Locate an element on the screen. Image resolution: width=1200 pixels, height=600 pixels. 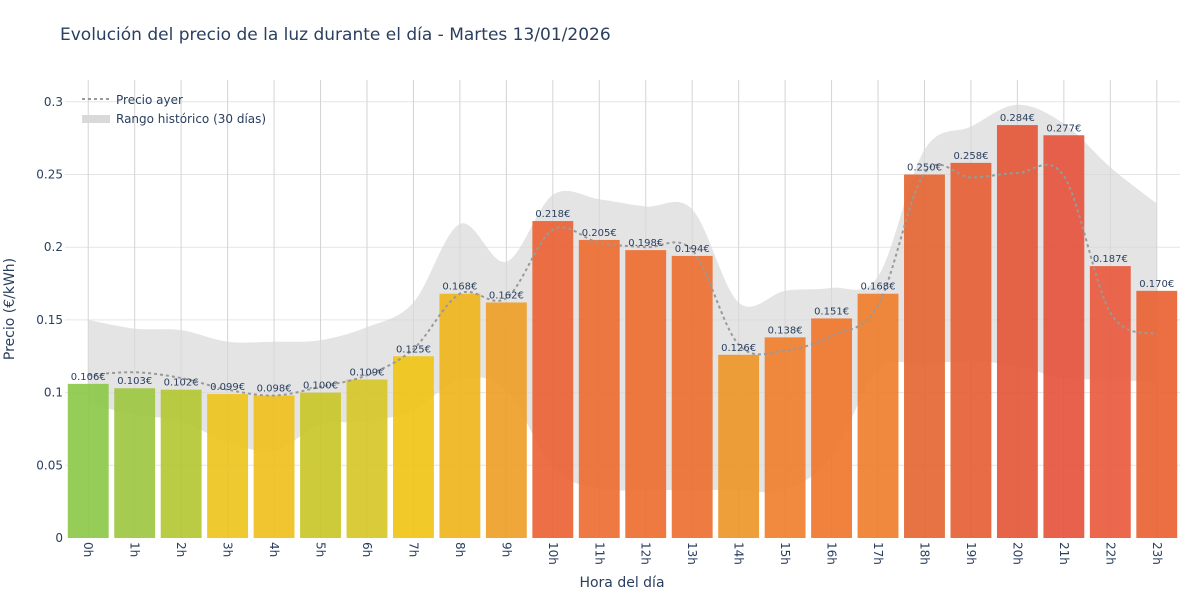
price-bar-9h is located at coordinates (506, 420).